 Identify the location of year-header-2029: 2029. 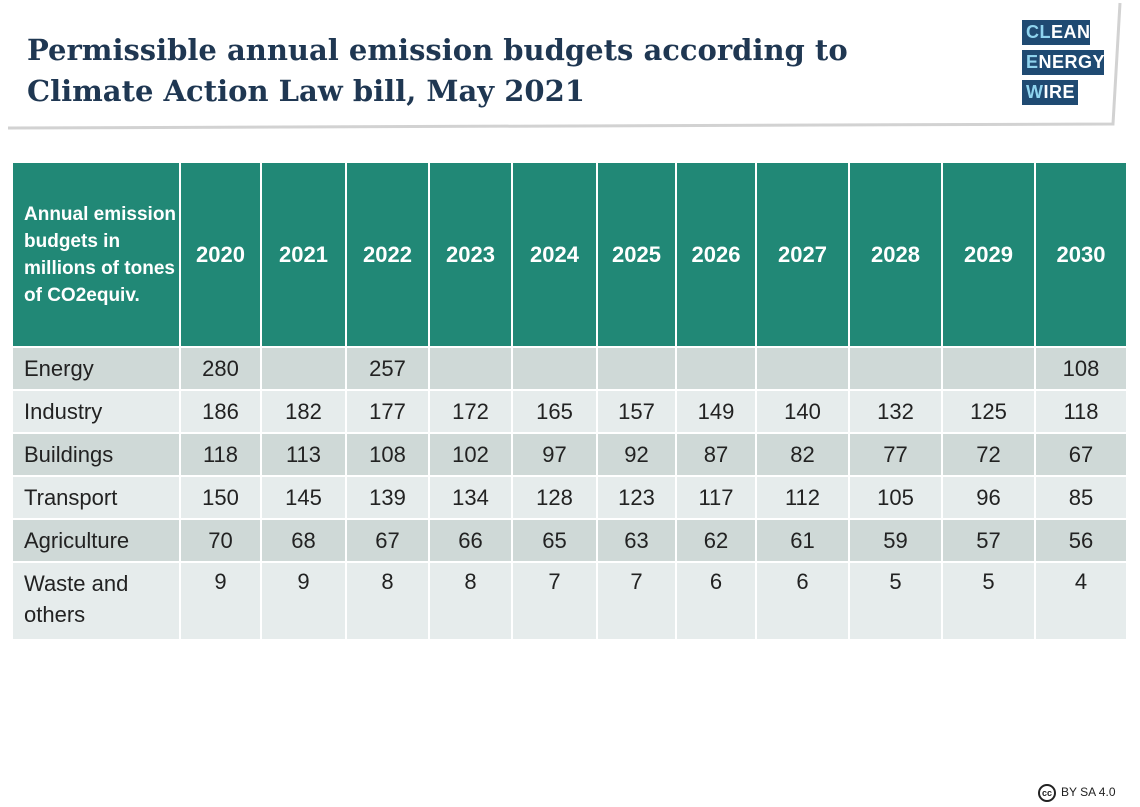
(989, 254).